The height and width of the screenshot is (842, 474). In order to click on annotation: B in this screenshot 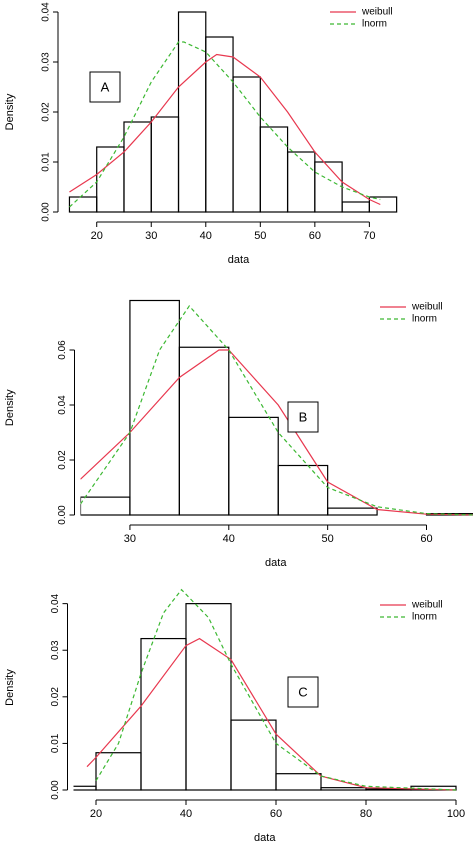, I will do `click(303, 416)`.